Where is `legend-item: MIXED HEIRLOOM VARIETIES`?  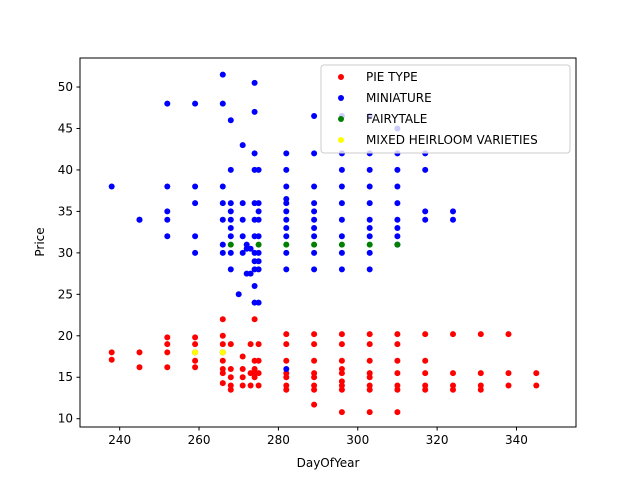
legend-item: MIXED HEIRLOOM VARIETIES is located at coordinates (438, 140).